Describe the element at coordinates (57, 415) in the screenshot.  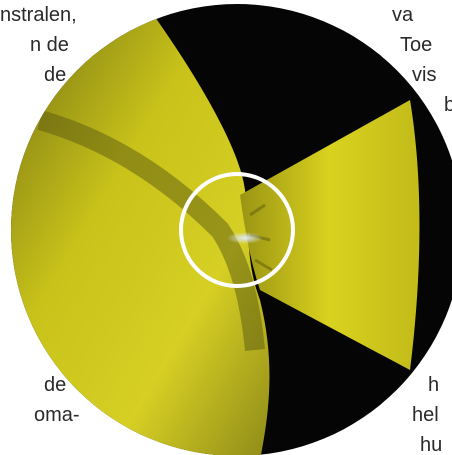
I see `text-line: oma-` at that location.